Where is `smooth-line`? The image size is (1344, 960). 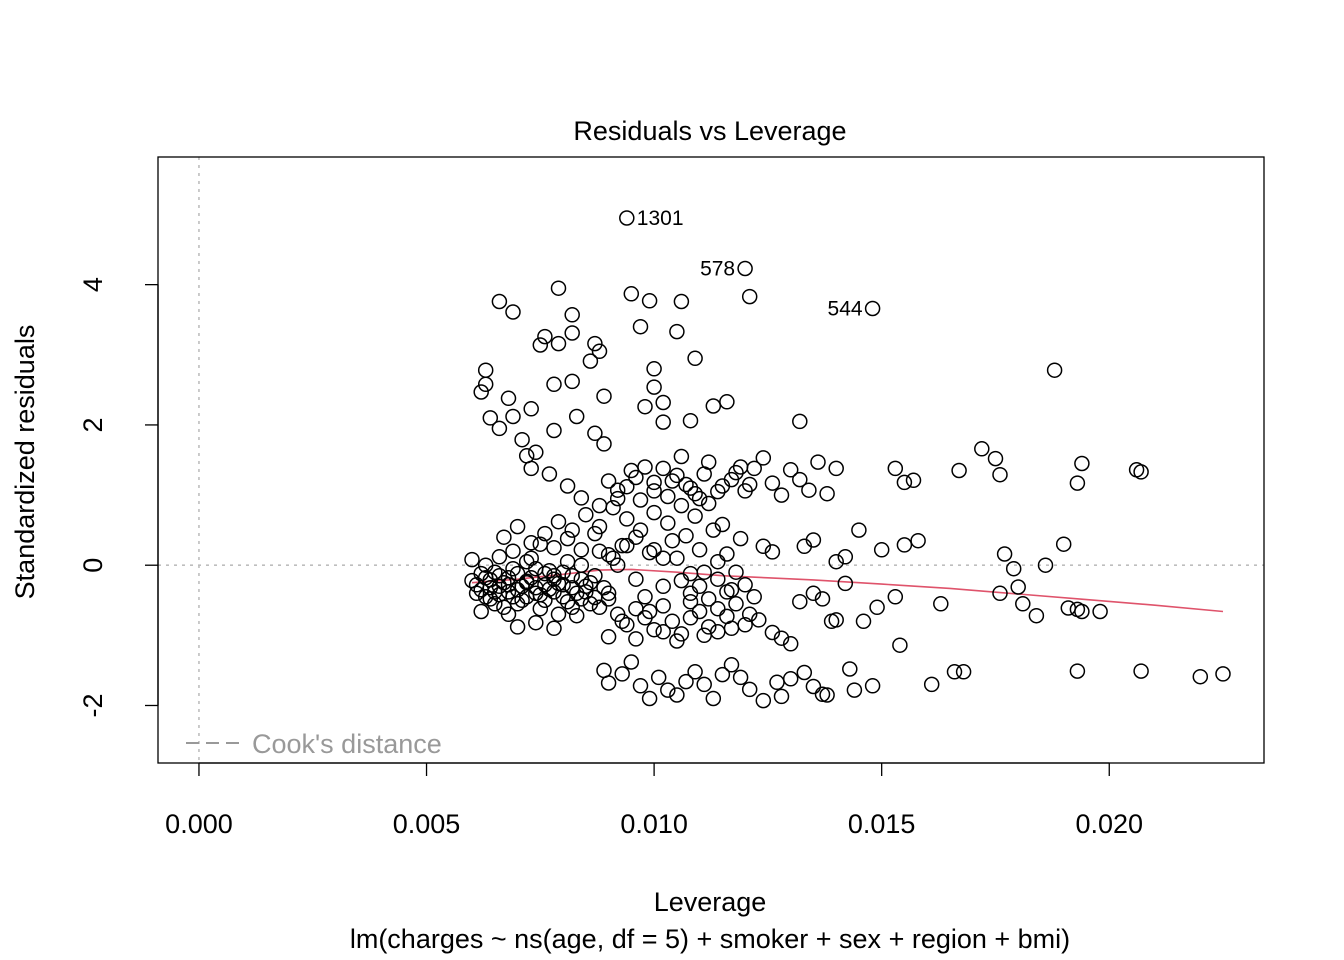
smooth-line is located at coordinates (847, 590).